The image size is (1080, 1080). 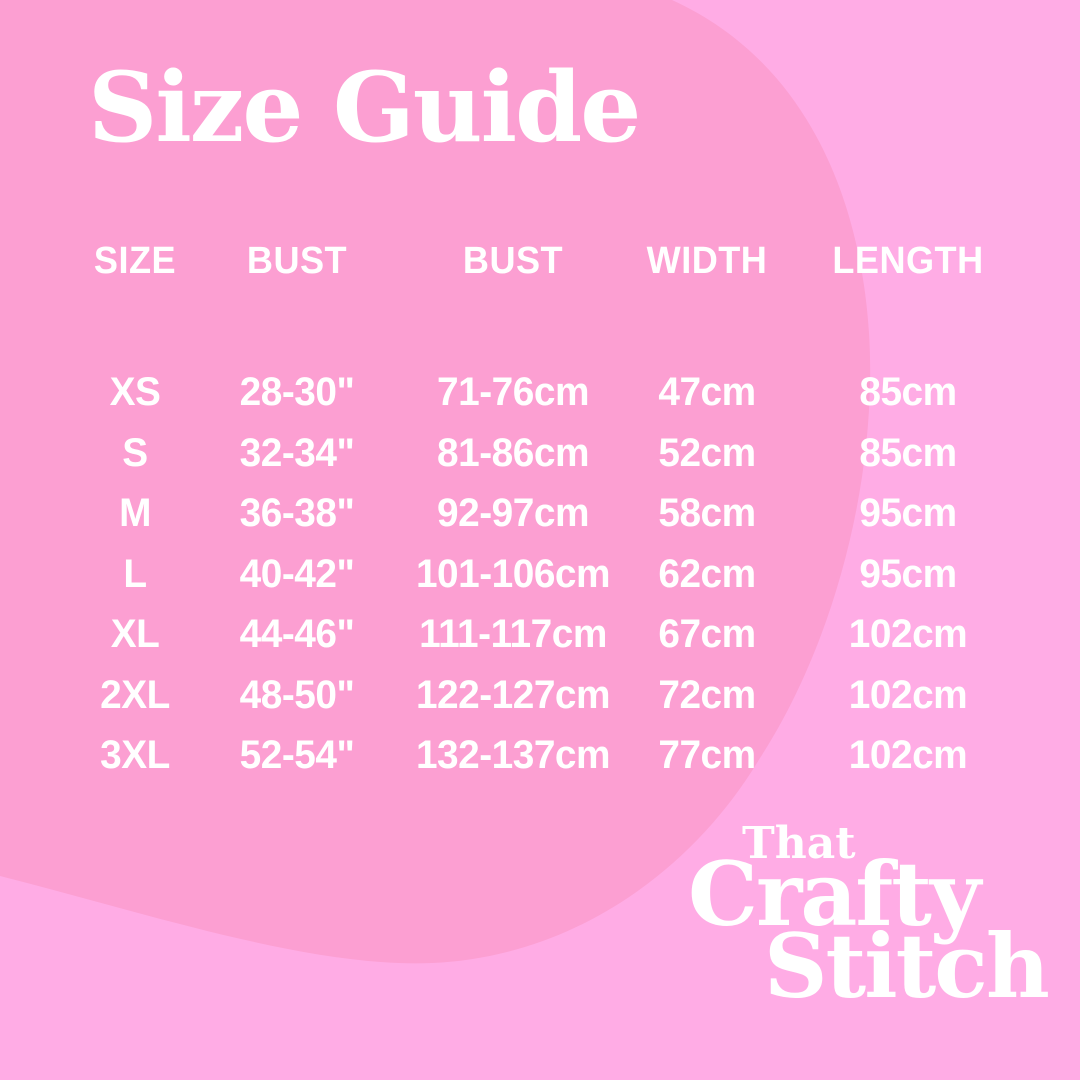 I want to click on width-cell: 62cm, so click(x=707, y=573).